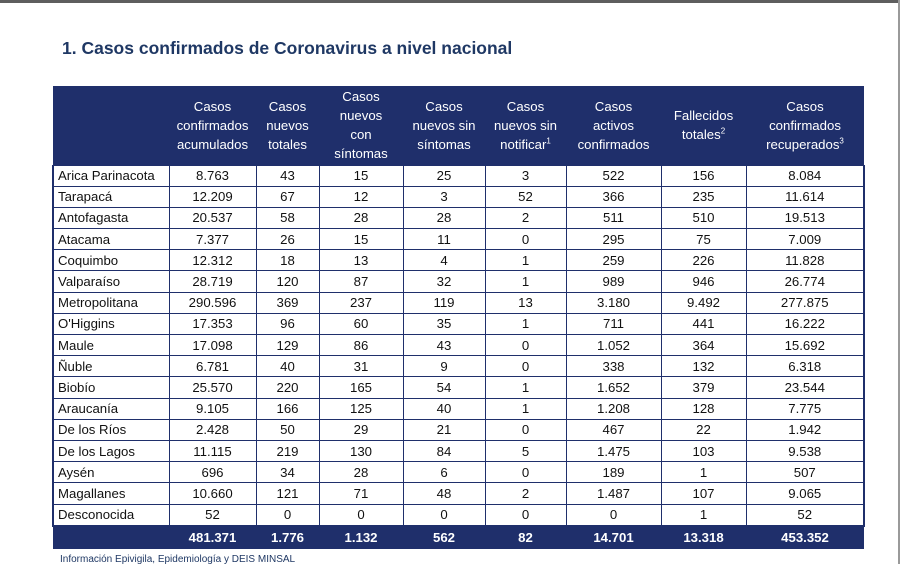 This screenshot has height=565, width=900. What do you see at coordinates (613, 472) in the screenshot?
I see `value-cell: 189` at bounding box center [613, 472].